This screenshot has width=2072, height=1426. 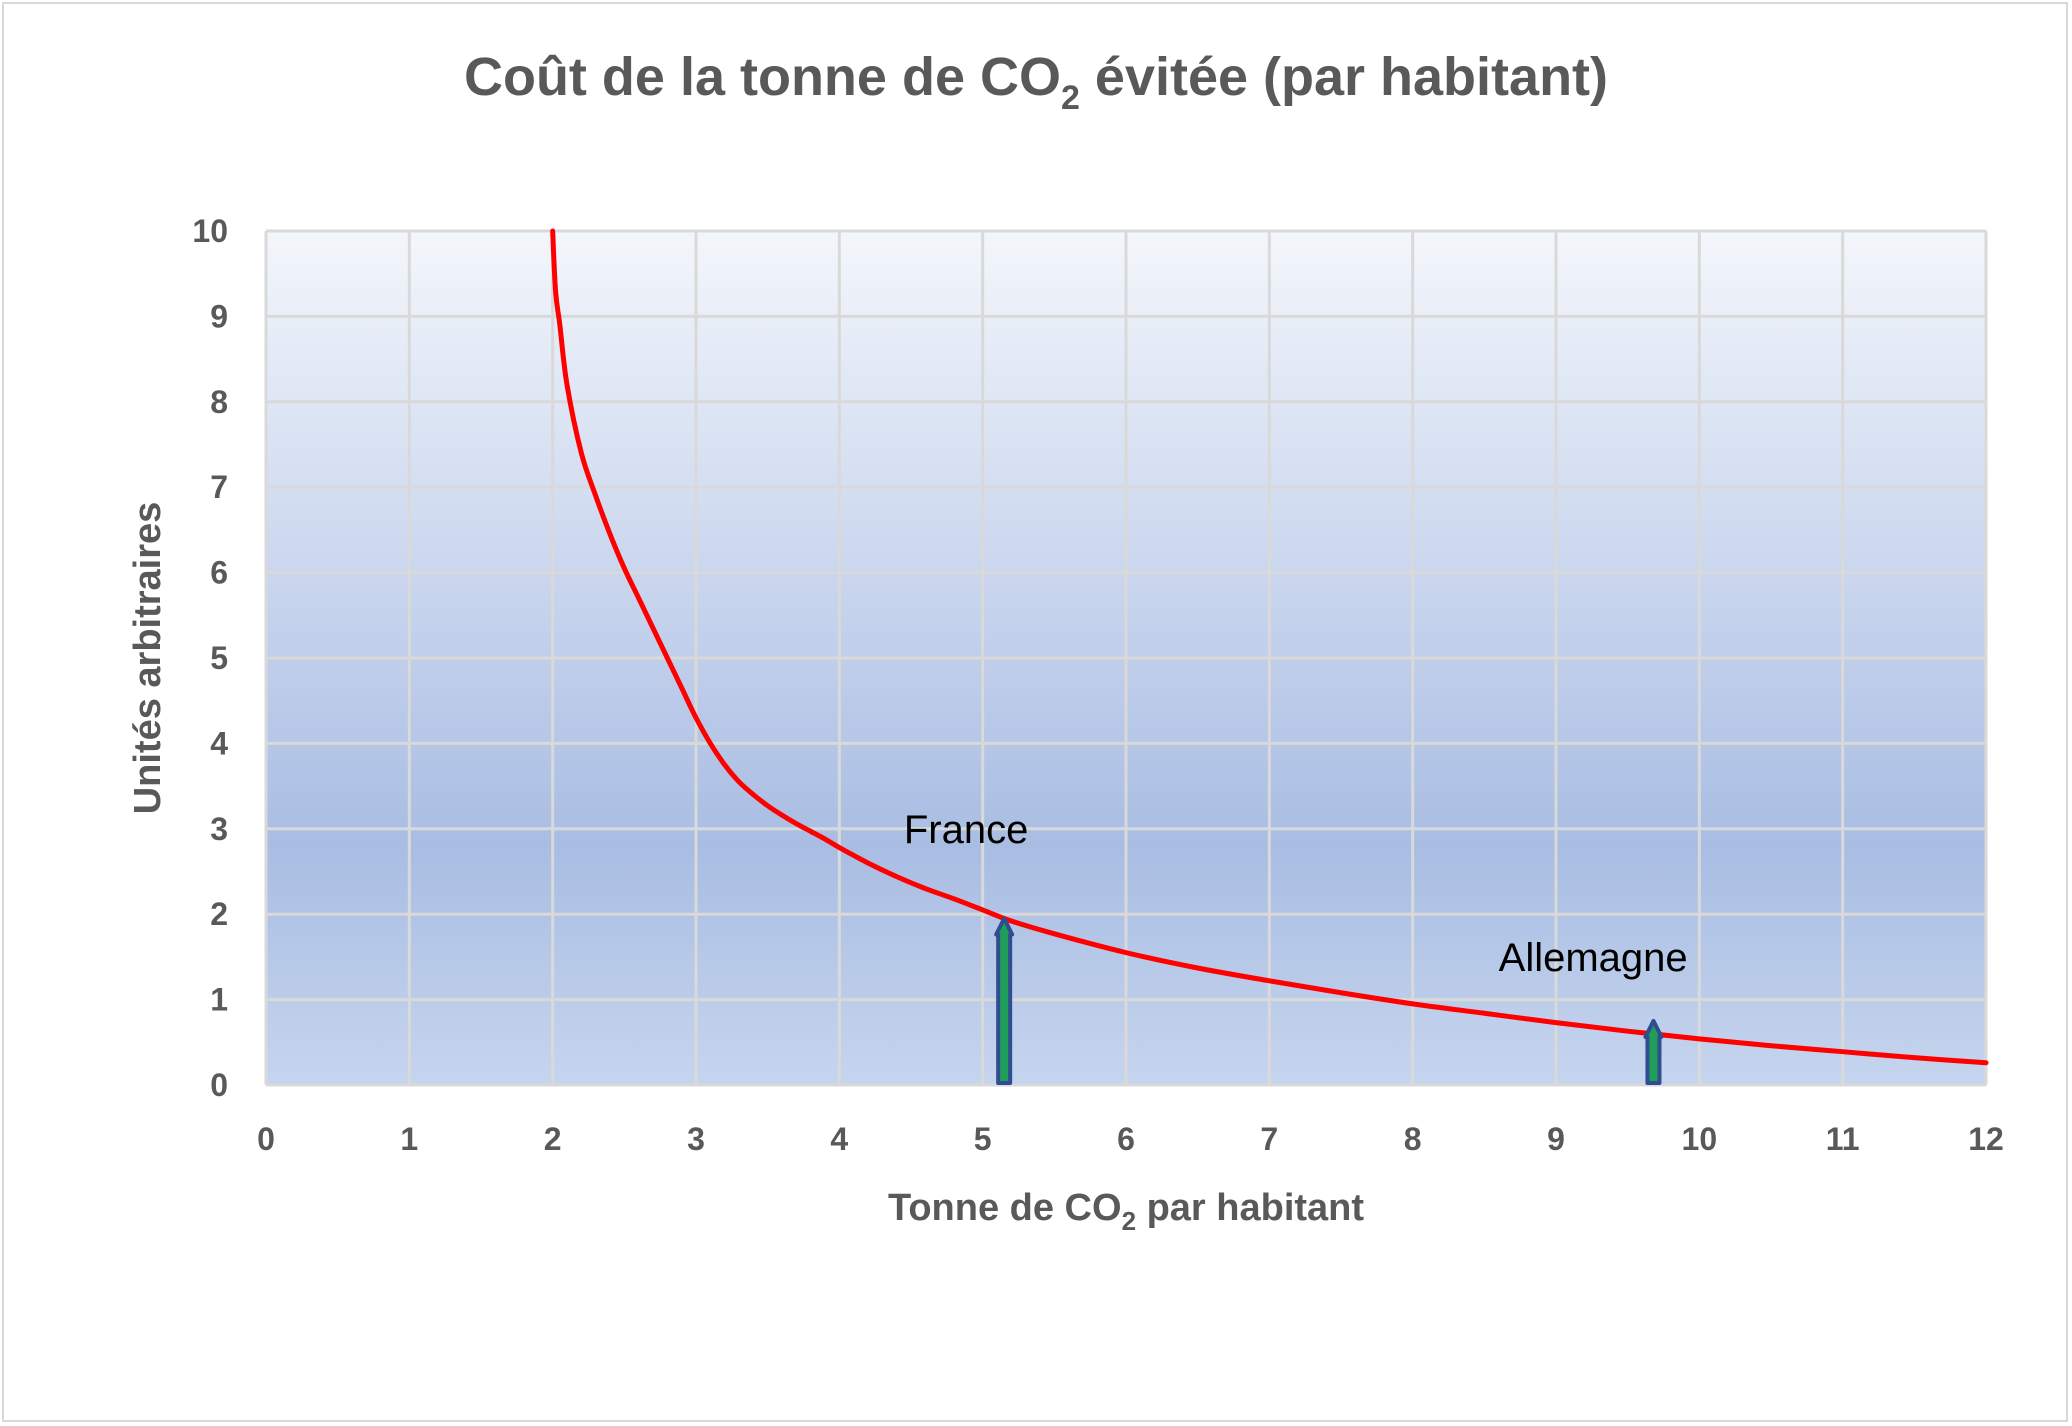 I want to click on x-axis-title-rest: par habitant, so click(x=1250, y=1208).